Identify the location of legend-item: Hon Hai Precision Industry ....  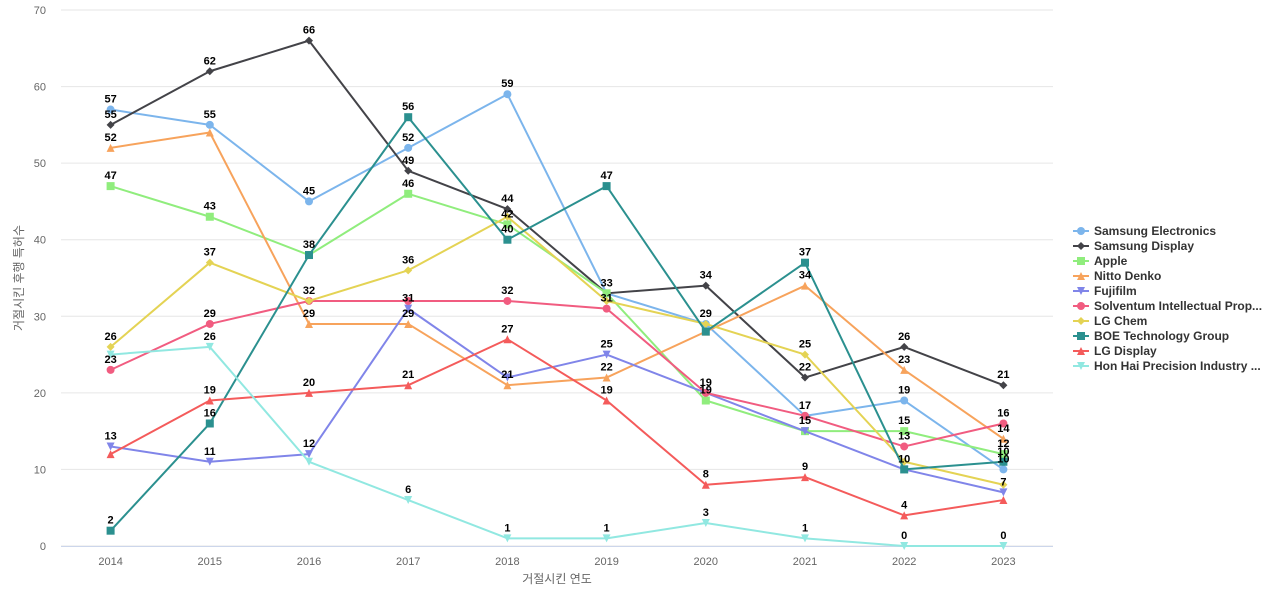
(1167, 366).